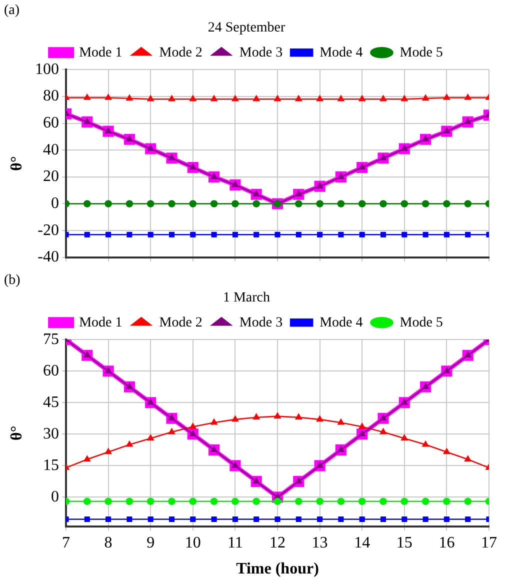  What do you see at coordinates (51, 177) in the screenshot?
I see `y-tick-label: 20` at bounding box center [51, 177].